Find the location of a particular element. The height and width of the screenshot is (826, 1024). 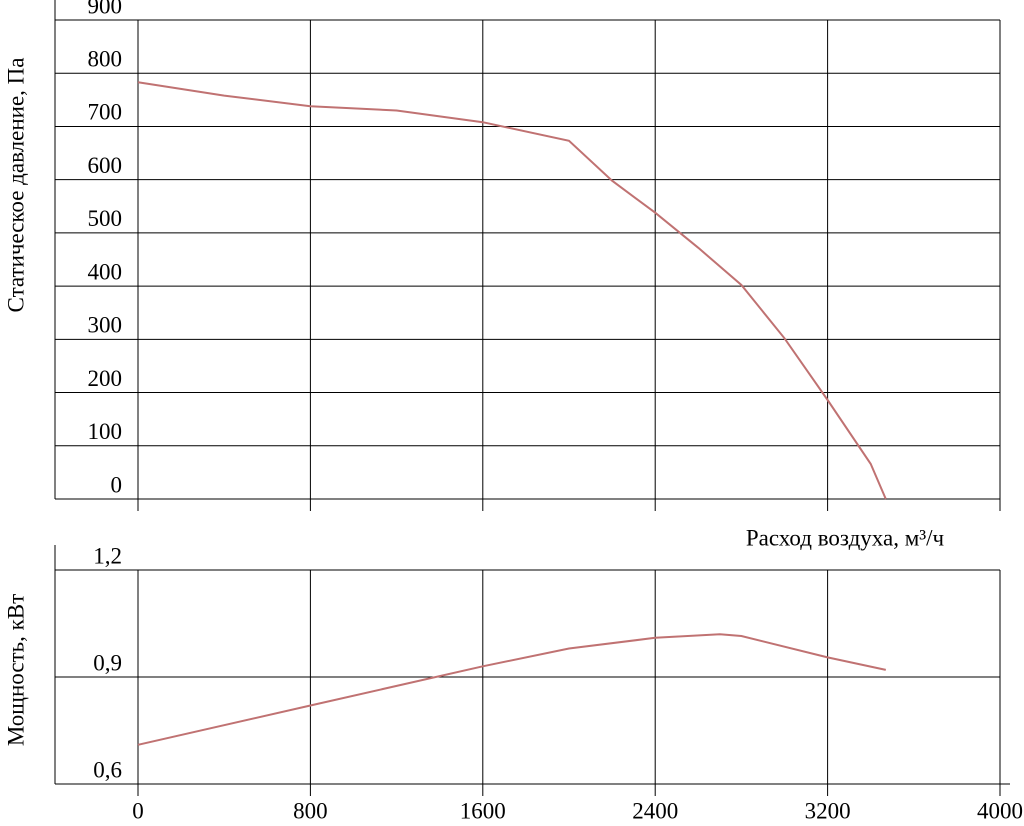

y-tick-label: 1,2 is located at coordinates (107, 555).